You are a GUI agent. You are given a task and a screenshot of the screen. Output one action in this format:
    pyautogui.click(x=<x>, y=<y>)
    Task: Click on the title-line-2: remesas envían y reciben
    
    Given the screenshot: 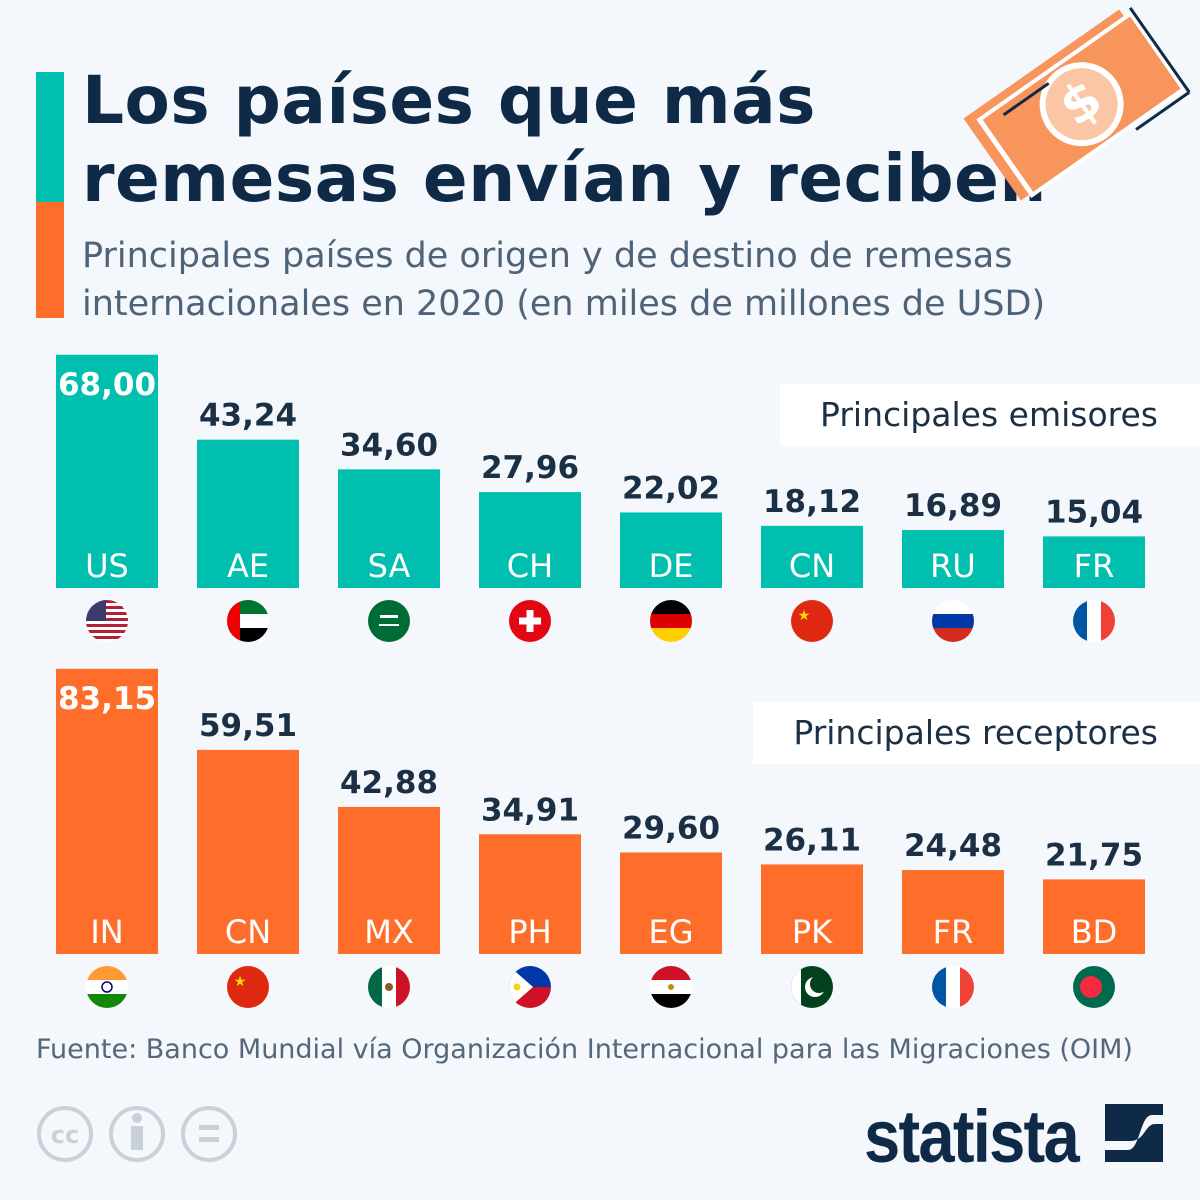 What is the action you would take?
    pyautogui.click(x=564, y=178)
    